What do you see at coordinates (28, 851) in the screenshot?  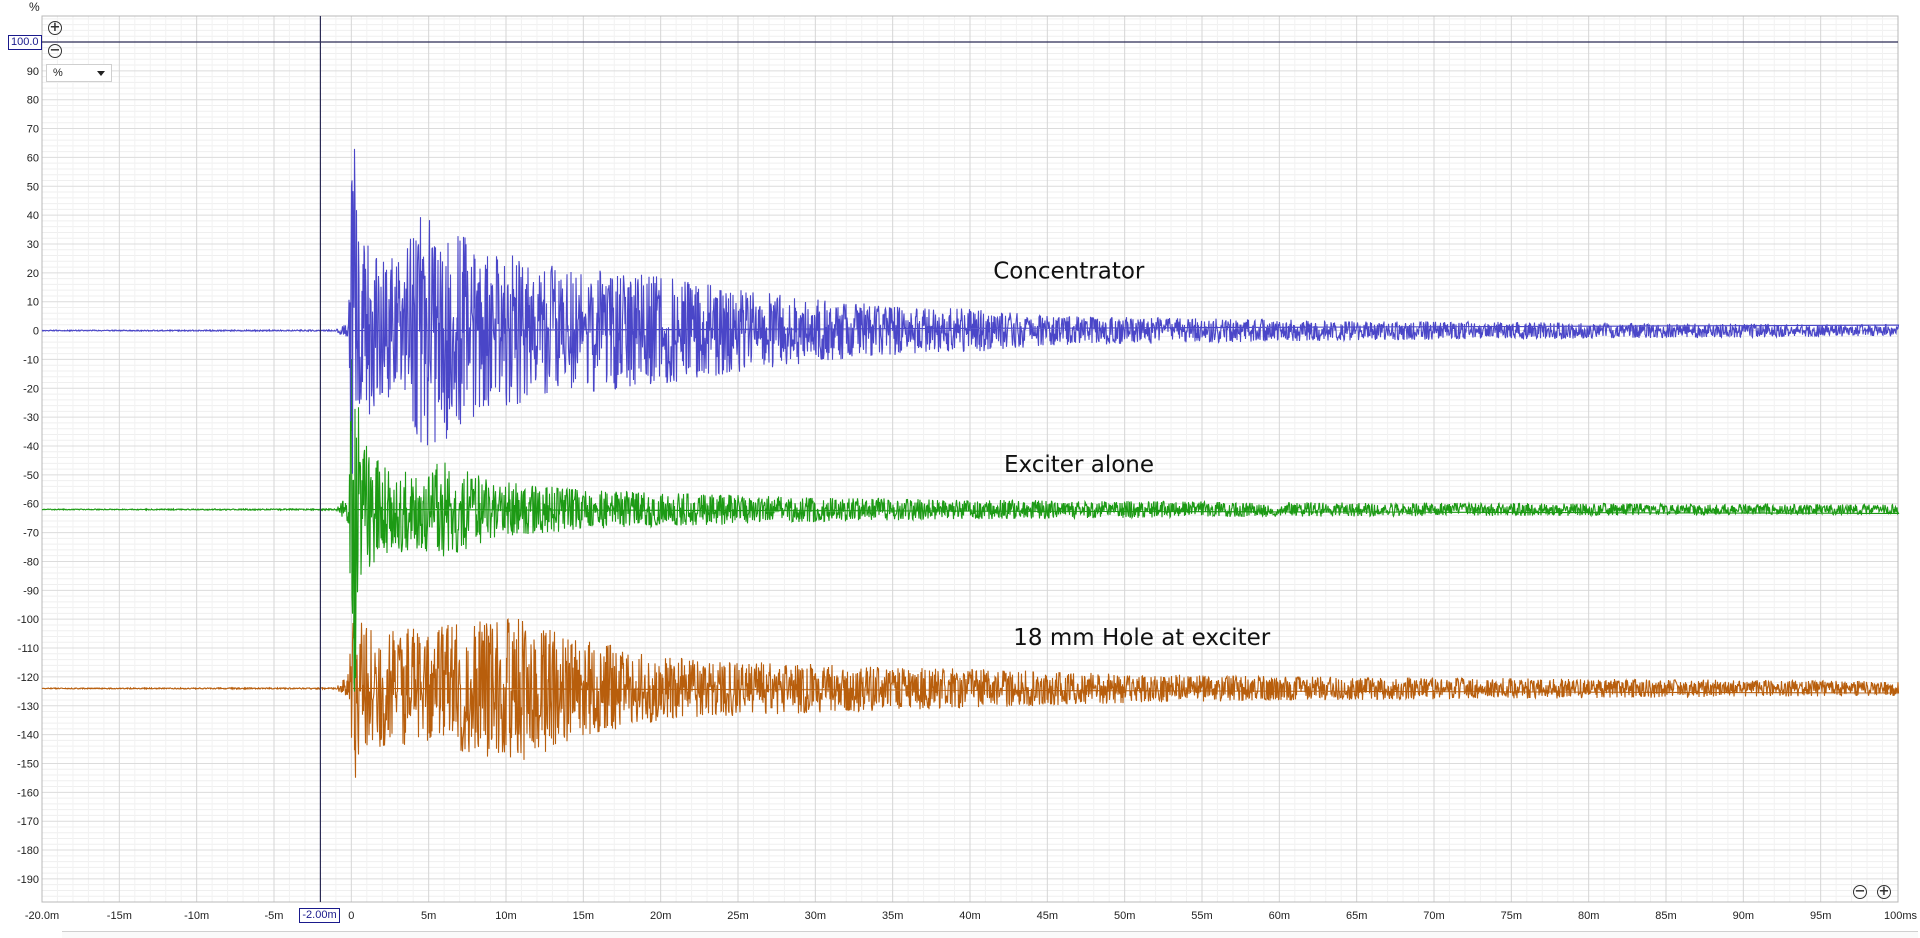 I see `y-tick-label: -180` at bounding box center [28, 851].